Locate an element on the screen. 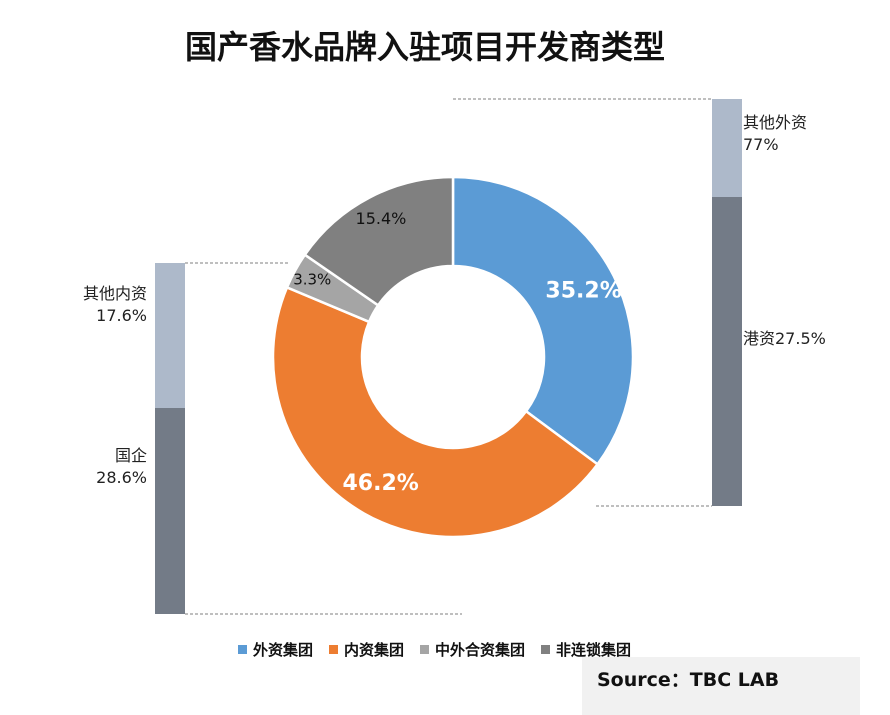 The image size is (890, 715). legend-item-joint: 中外合资集团 is located at coordinates (472, 649).